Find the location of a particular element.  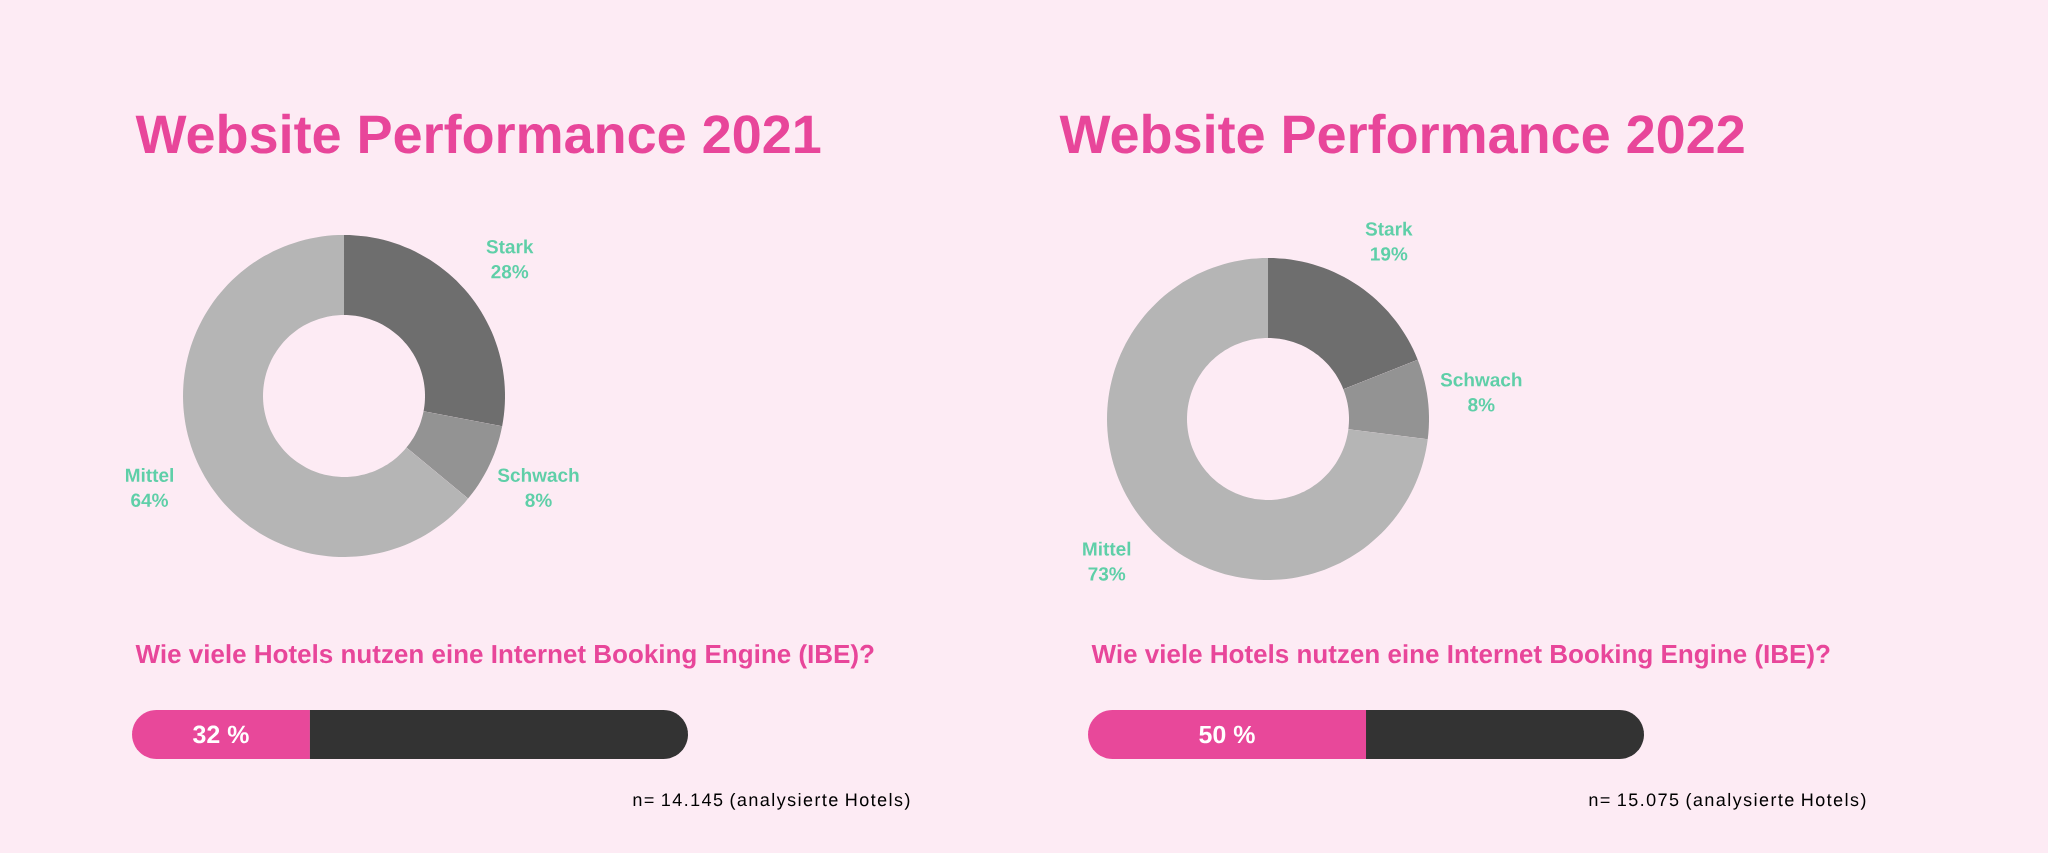

data-label: 64% is located at coordinates (150, 500).